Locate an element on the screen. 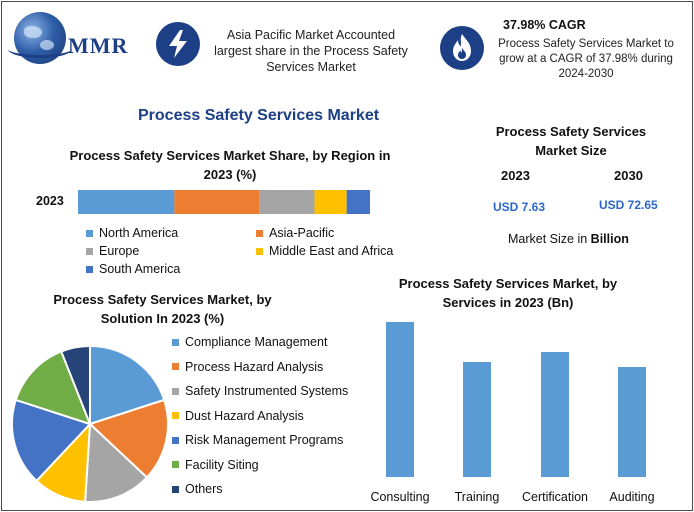  region-stacked-bar-chart is located at coordinates (224, 202).